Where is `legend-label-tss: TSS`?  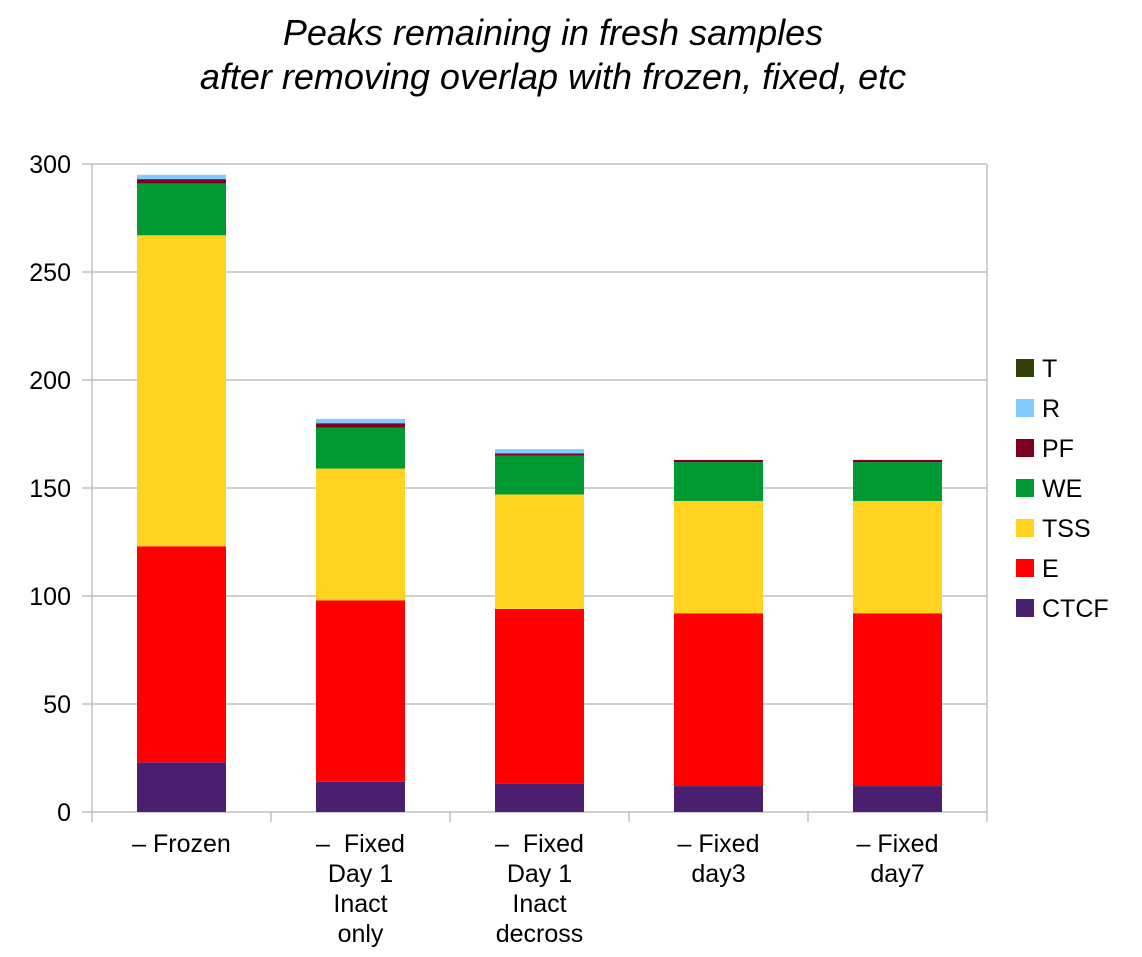 legend-label-tss: TSS is located at coordinates (1066, 529).